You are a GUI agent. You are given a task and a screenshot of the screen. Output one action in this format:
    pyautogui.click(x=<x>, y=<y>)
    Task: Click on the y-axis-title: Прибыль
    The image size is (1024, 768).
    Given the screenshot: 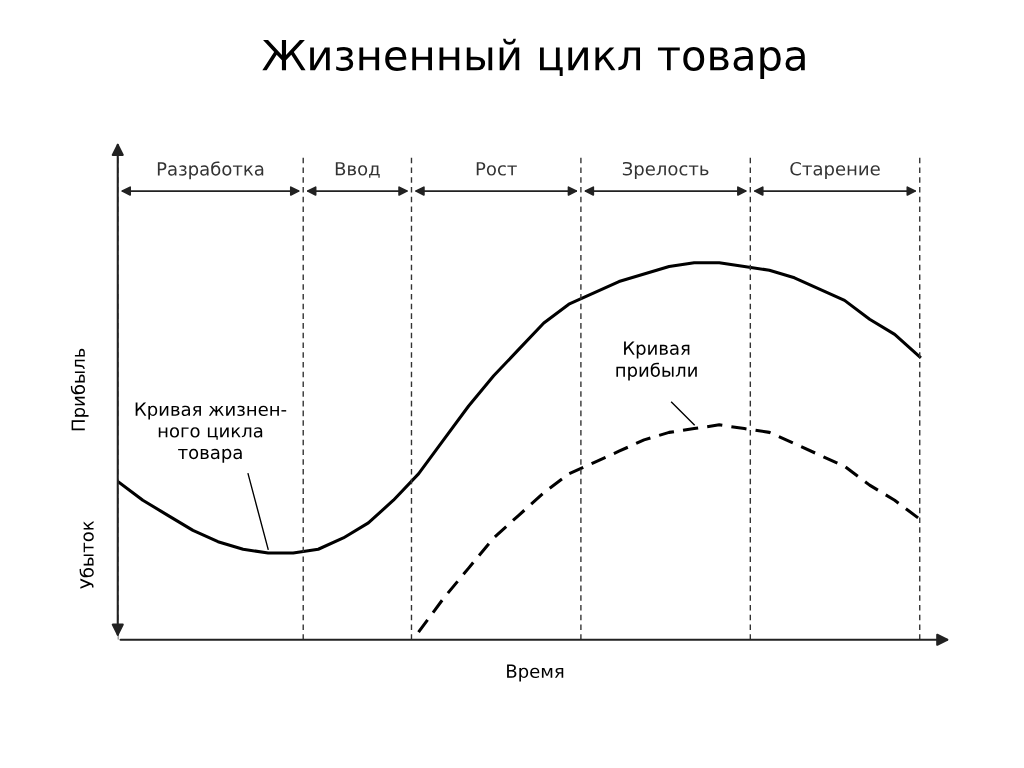 What is the action you would take?
    pyautogui.click(x=79, y=389)
    